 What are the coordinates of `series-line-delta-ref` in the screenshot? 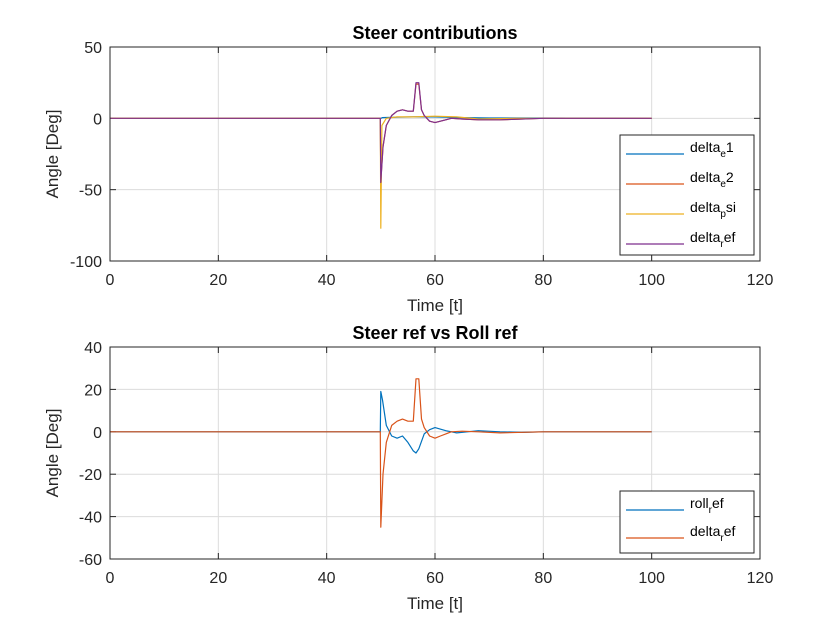 It's located at (381, 133).